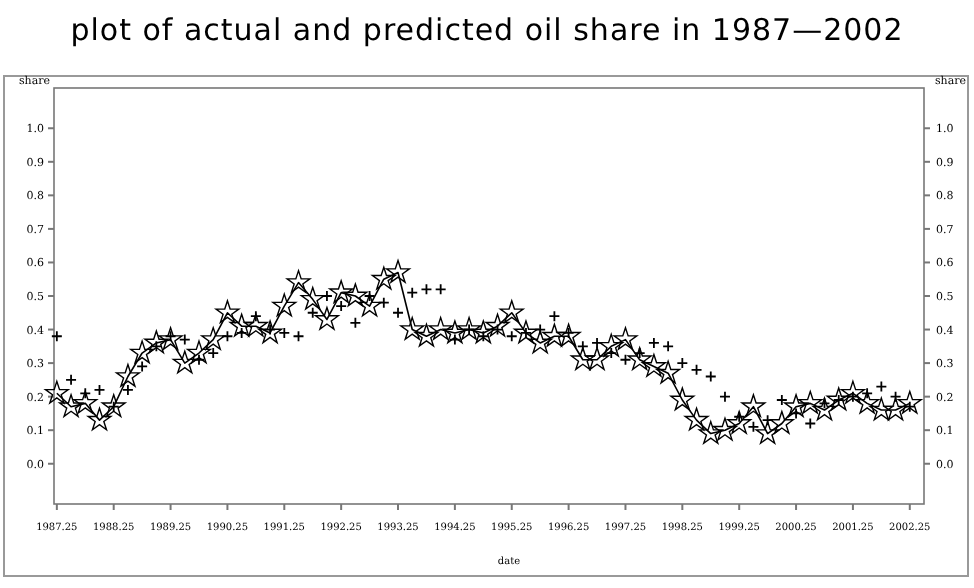 This screenshot has height=588, width=974. What do you see at coordinates (487, 30) in the screenshot?
I see `chart-title: plot of actual and predicted oil share in 1987—2002` at bounding box center [487, 30].